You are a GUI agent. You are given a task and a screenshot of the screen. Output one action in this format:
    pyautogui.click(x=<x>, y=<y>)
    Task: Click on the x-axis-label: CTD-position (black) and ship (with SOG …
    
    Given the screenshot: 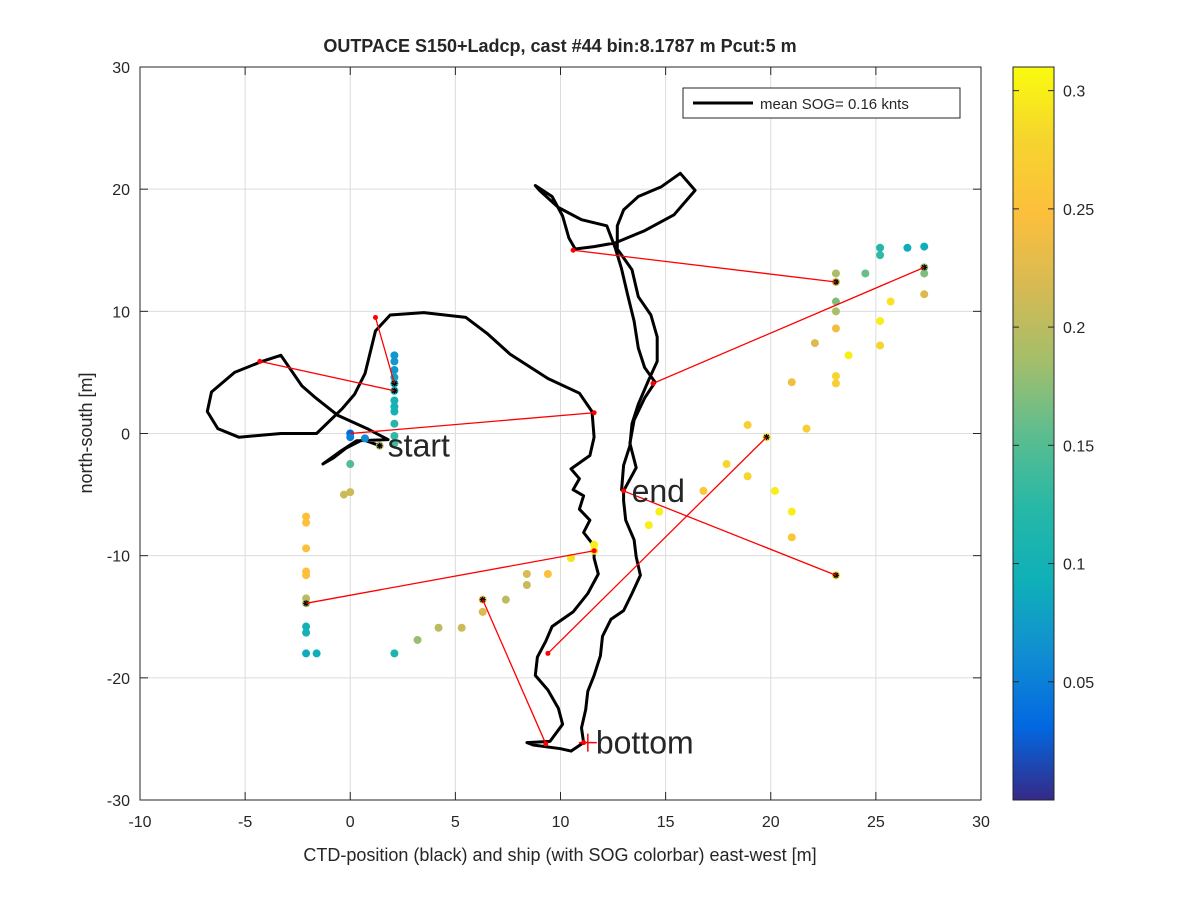 What is the action you would take?
    pyautogui.click(x=559, y=855)
    